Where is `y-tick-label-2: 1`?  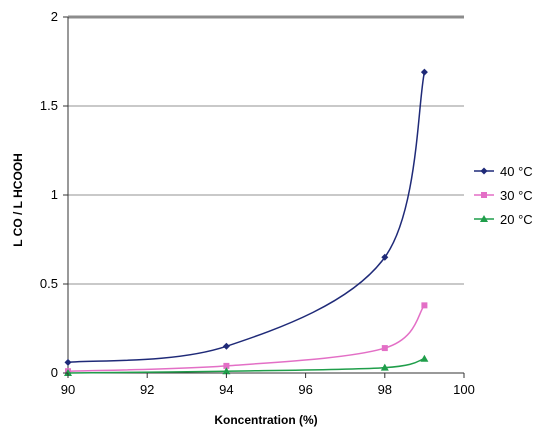 y-tick-label-2: 1 is located at coordinates (54, 194).